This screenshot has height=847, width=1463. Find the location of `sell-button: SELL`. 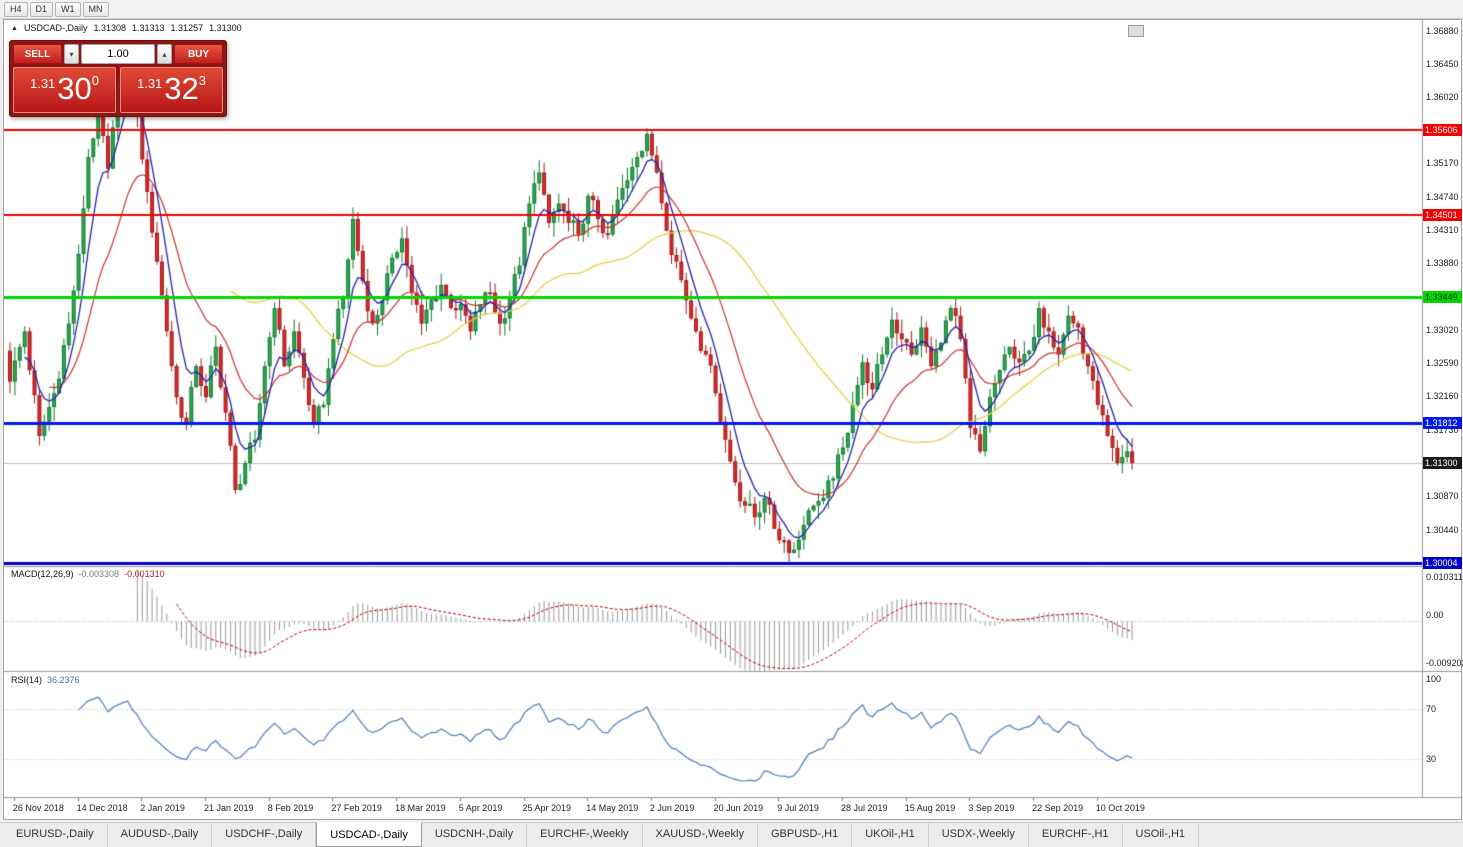

sell-button: SELL is located at coordinates (37, 54).